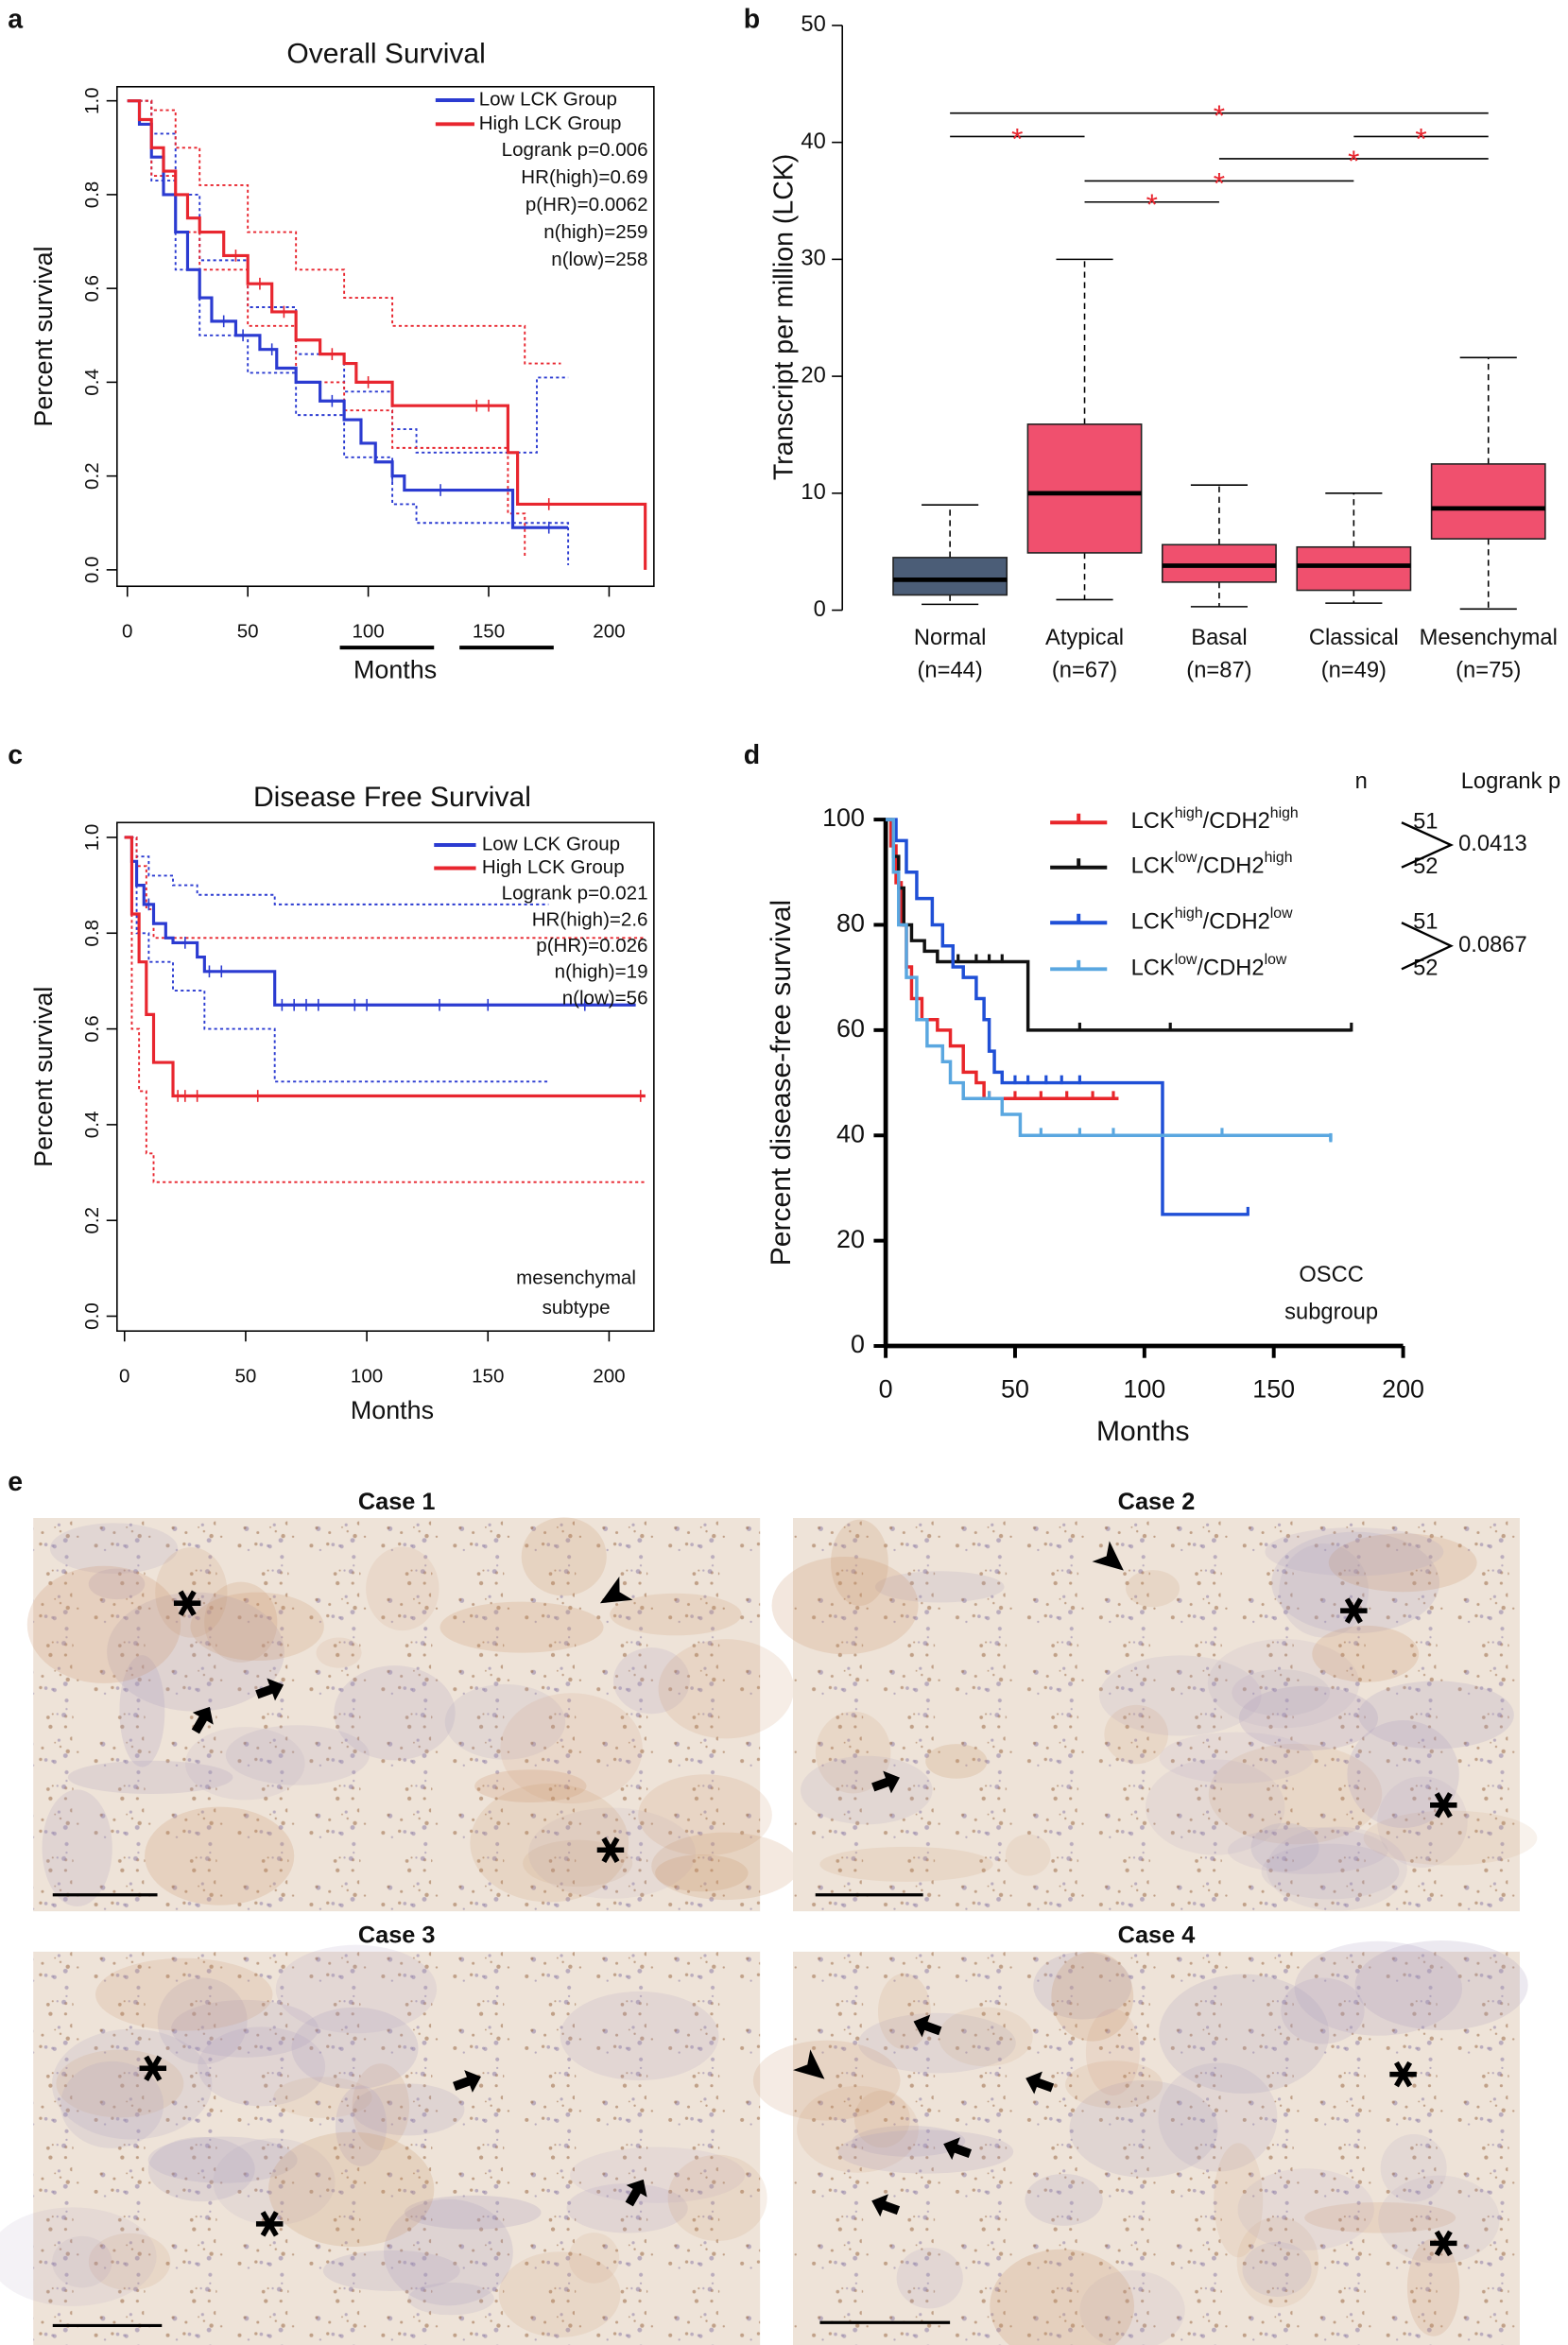  What do you see at coordinates (16, 20) in the screenshot?
I see `panel-label: a` at bounding box center [16, 20].